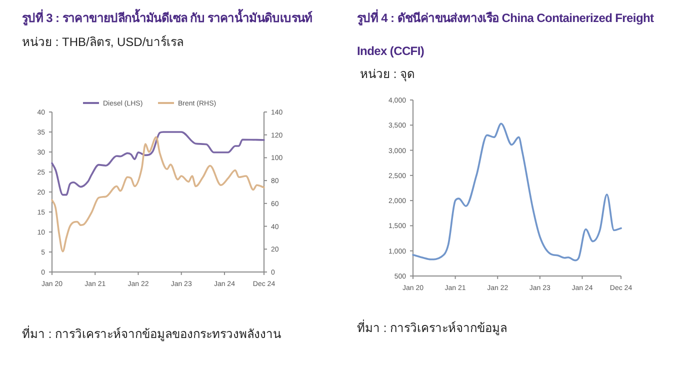 The height and width of the screenshot is (377, 693). I want to click on chart-subtitle: หน่วย : THB/ลิตร, USD/บาร์เรล, so click(103, 42).